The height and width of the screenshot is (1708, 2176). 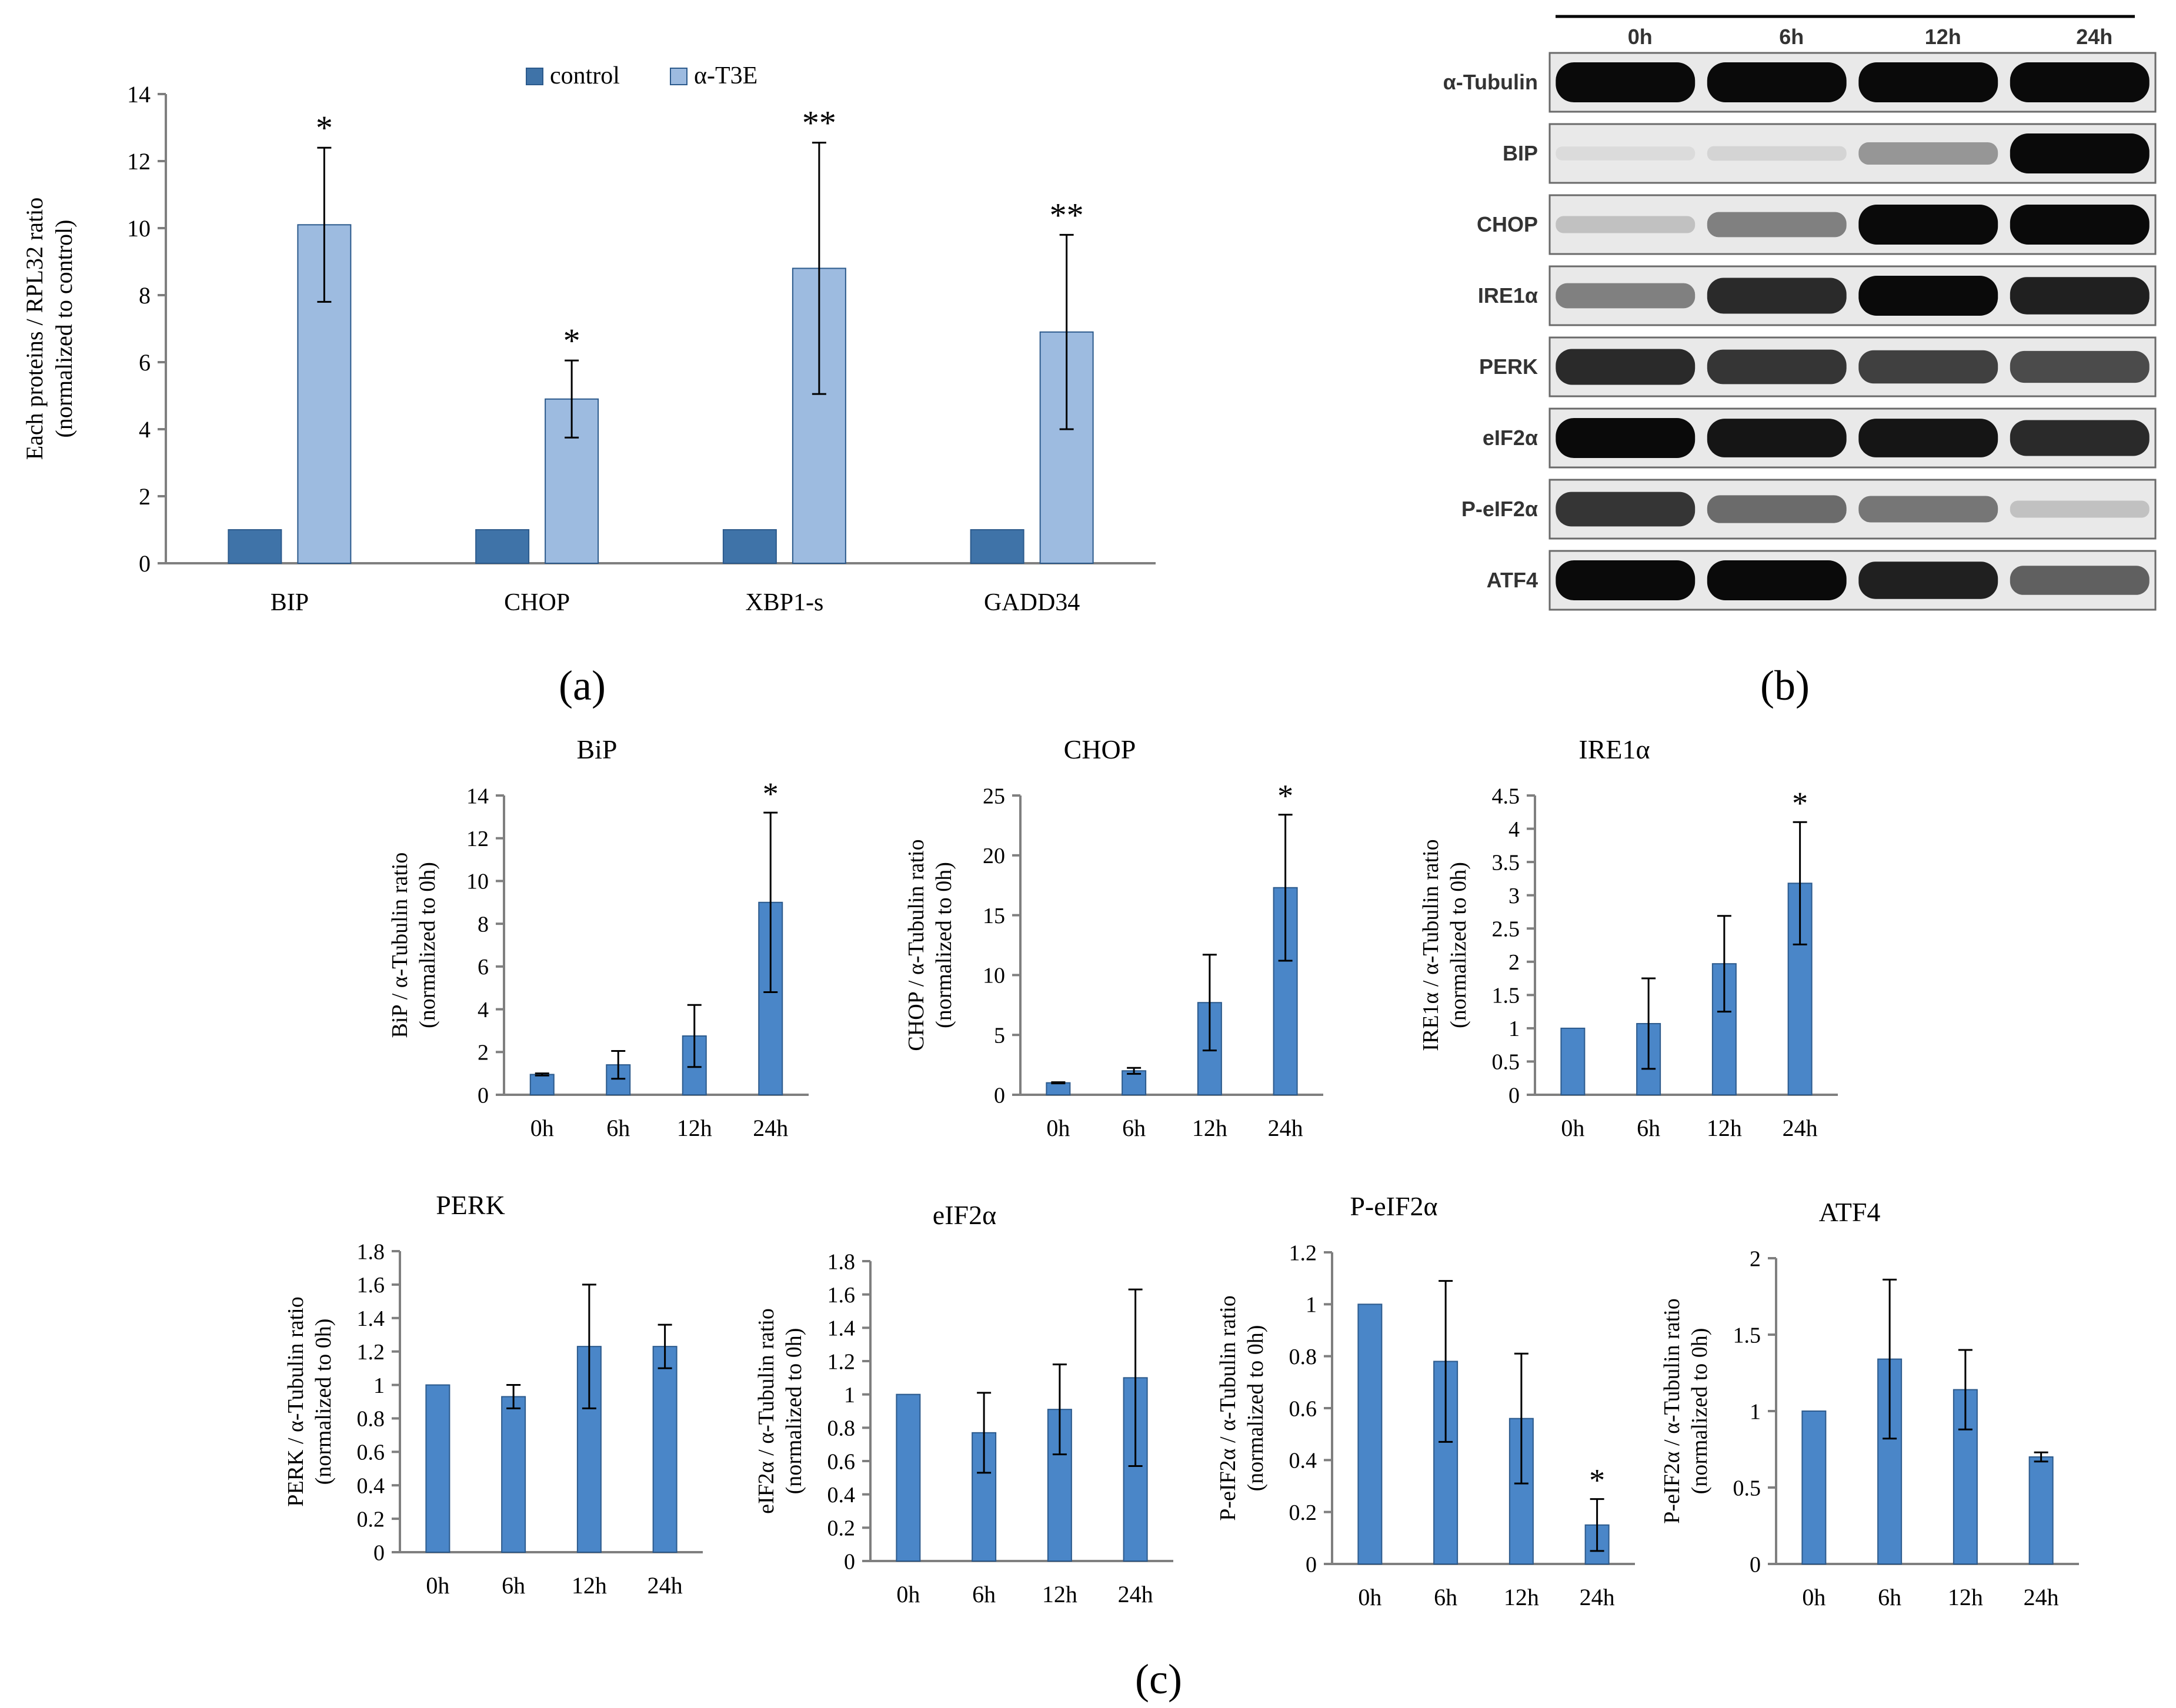 I want to click on panel-label-a: (a), so click(x=582, y=686).